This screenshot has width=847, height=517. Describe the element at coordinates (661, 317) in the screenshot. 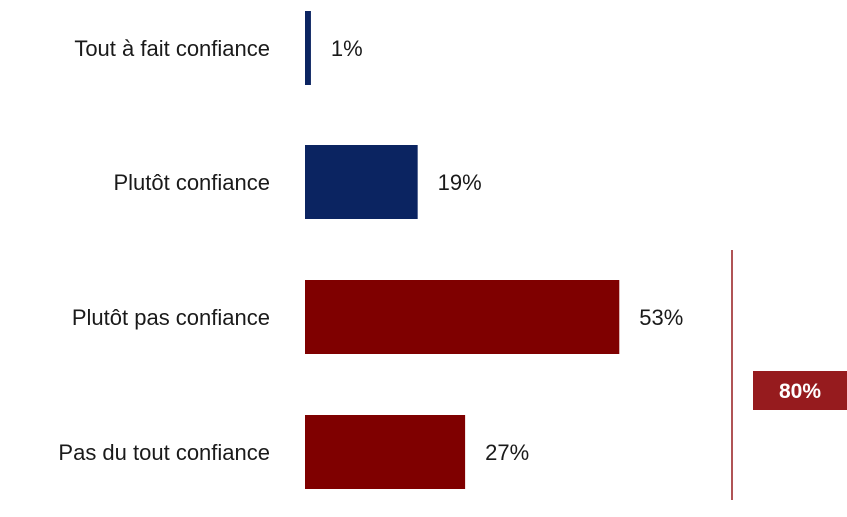

I see `value-label: 53%` at that location.